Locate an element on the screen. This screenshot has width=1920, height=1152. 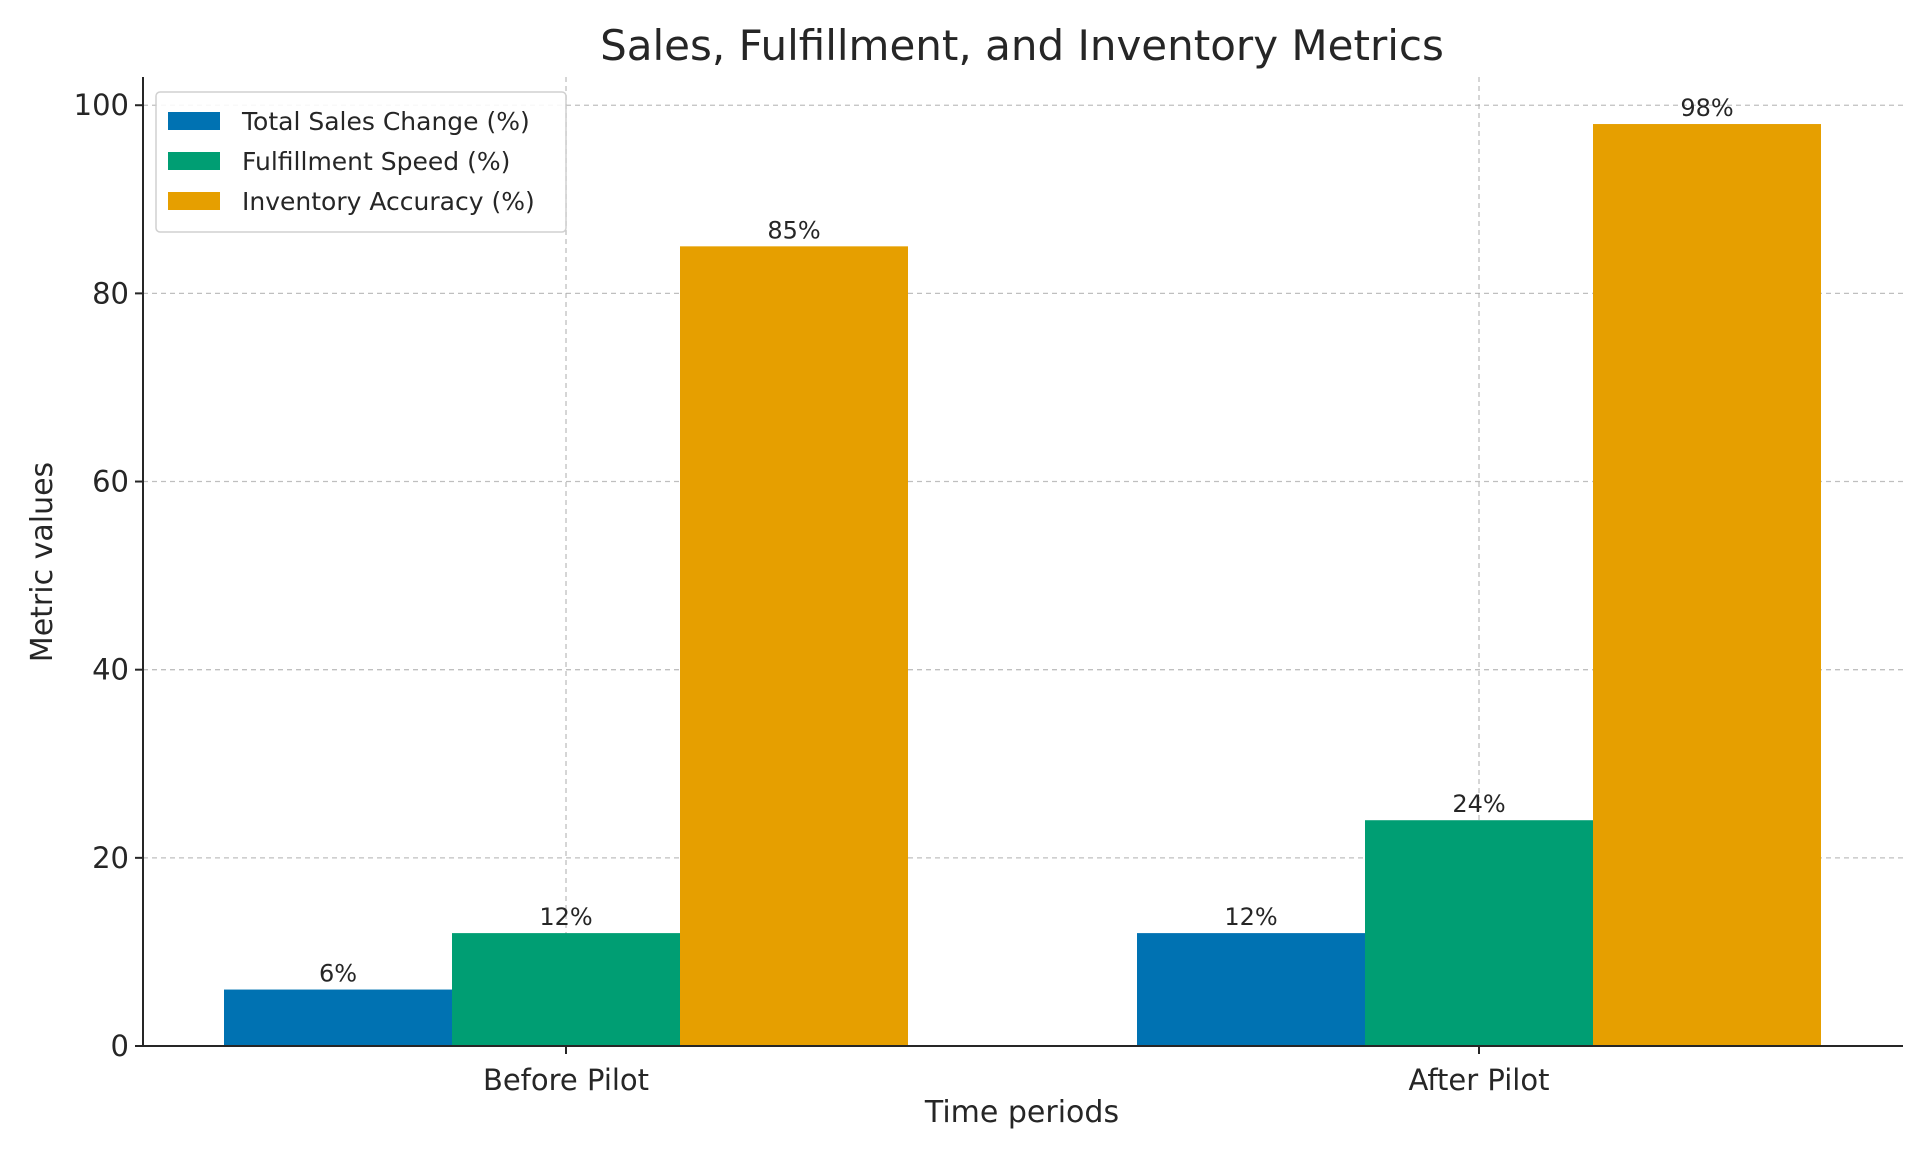
y-tick-label: 100 is located at coordinates (101, 105).